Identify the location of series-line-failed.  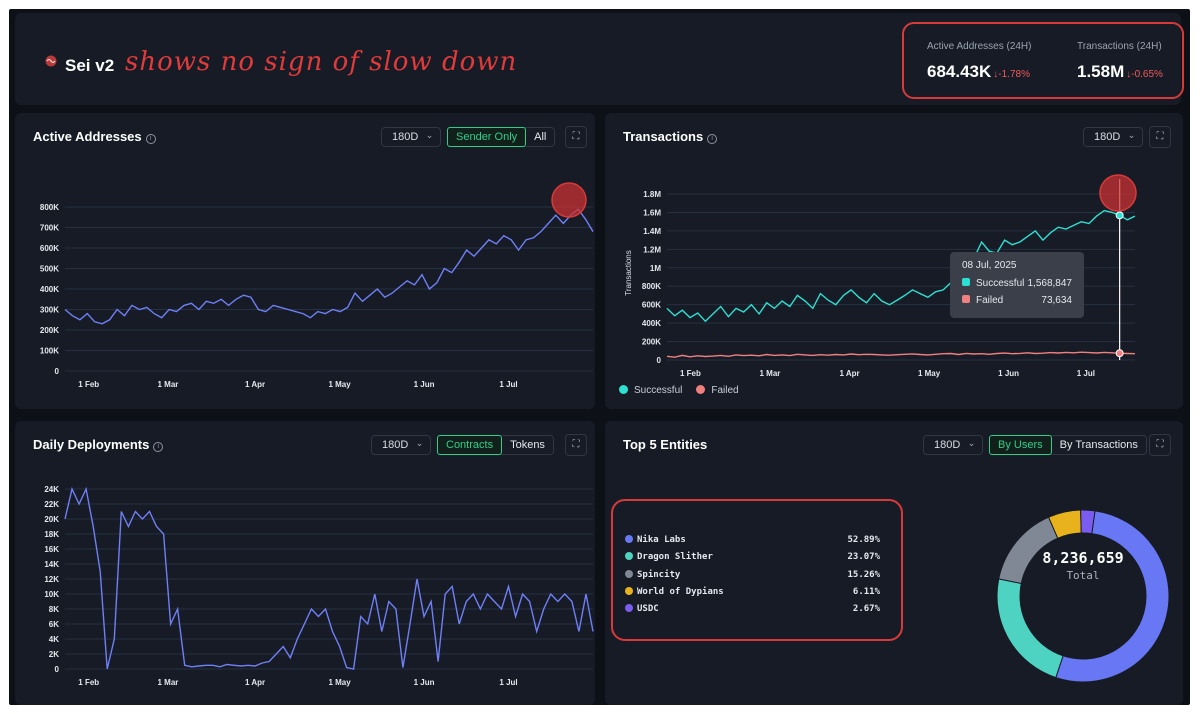
(901, 354).